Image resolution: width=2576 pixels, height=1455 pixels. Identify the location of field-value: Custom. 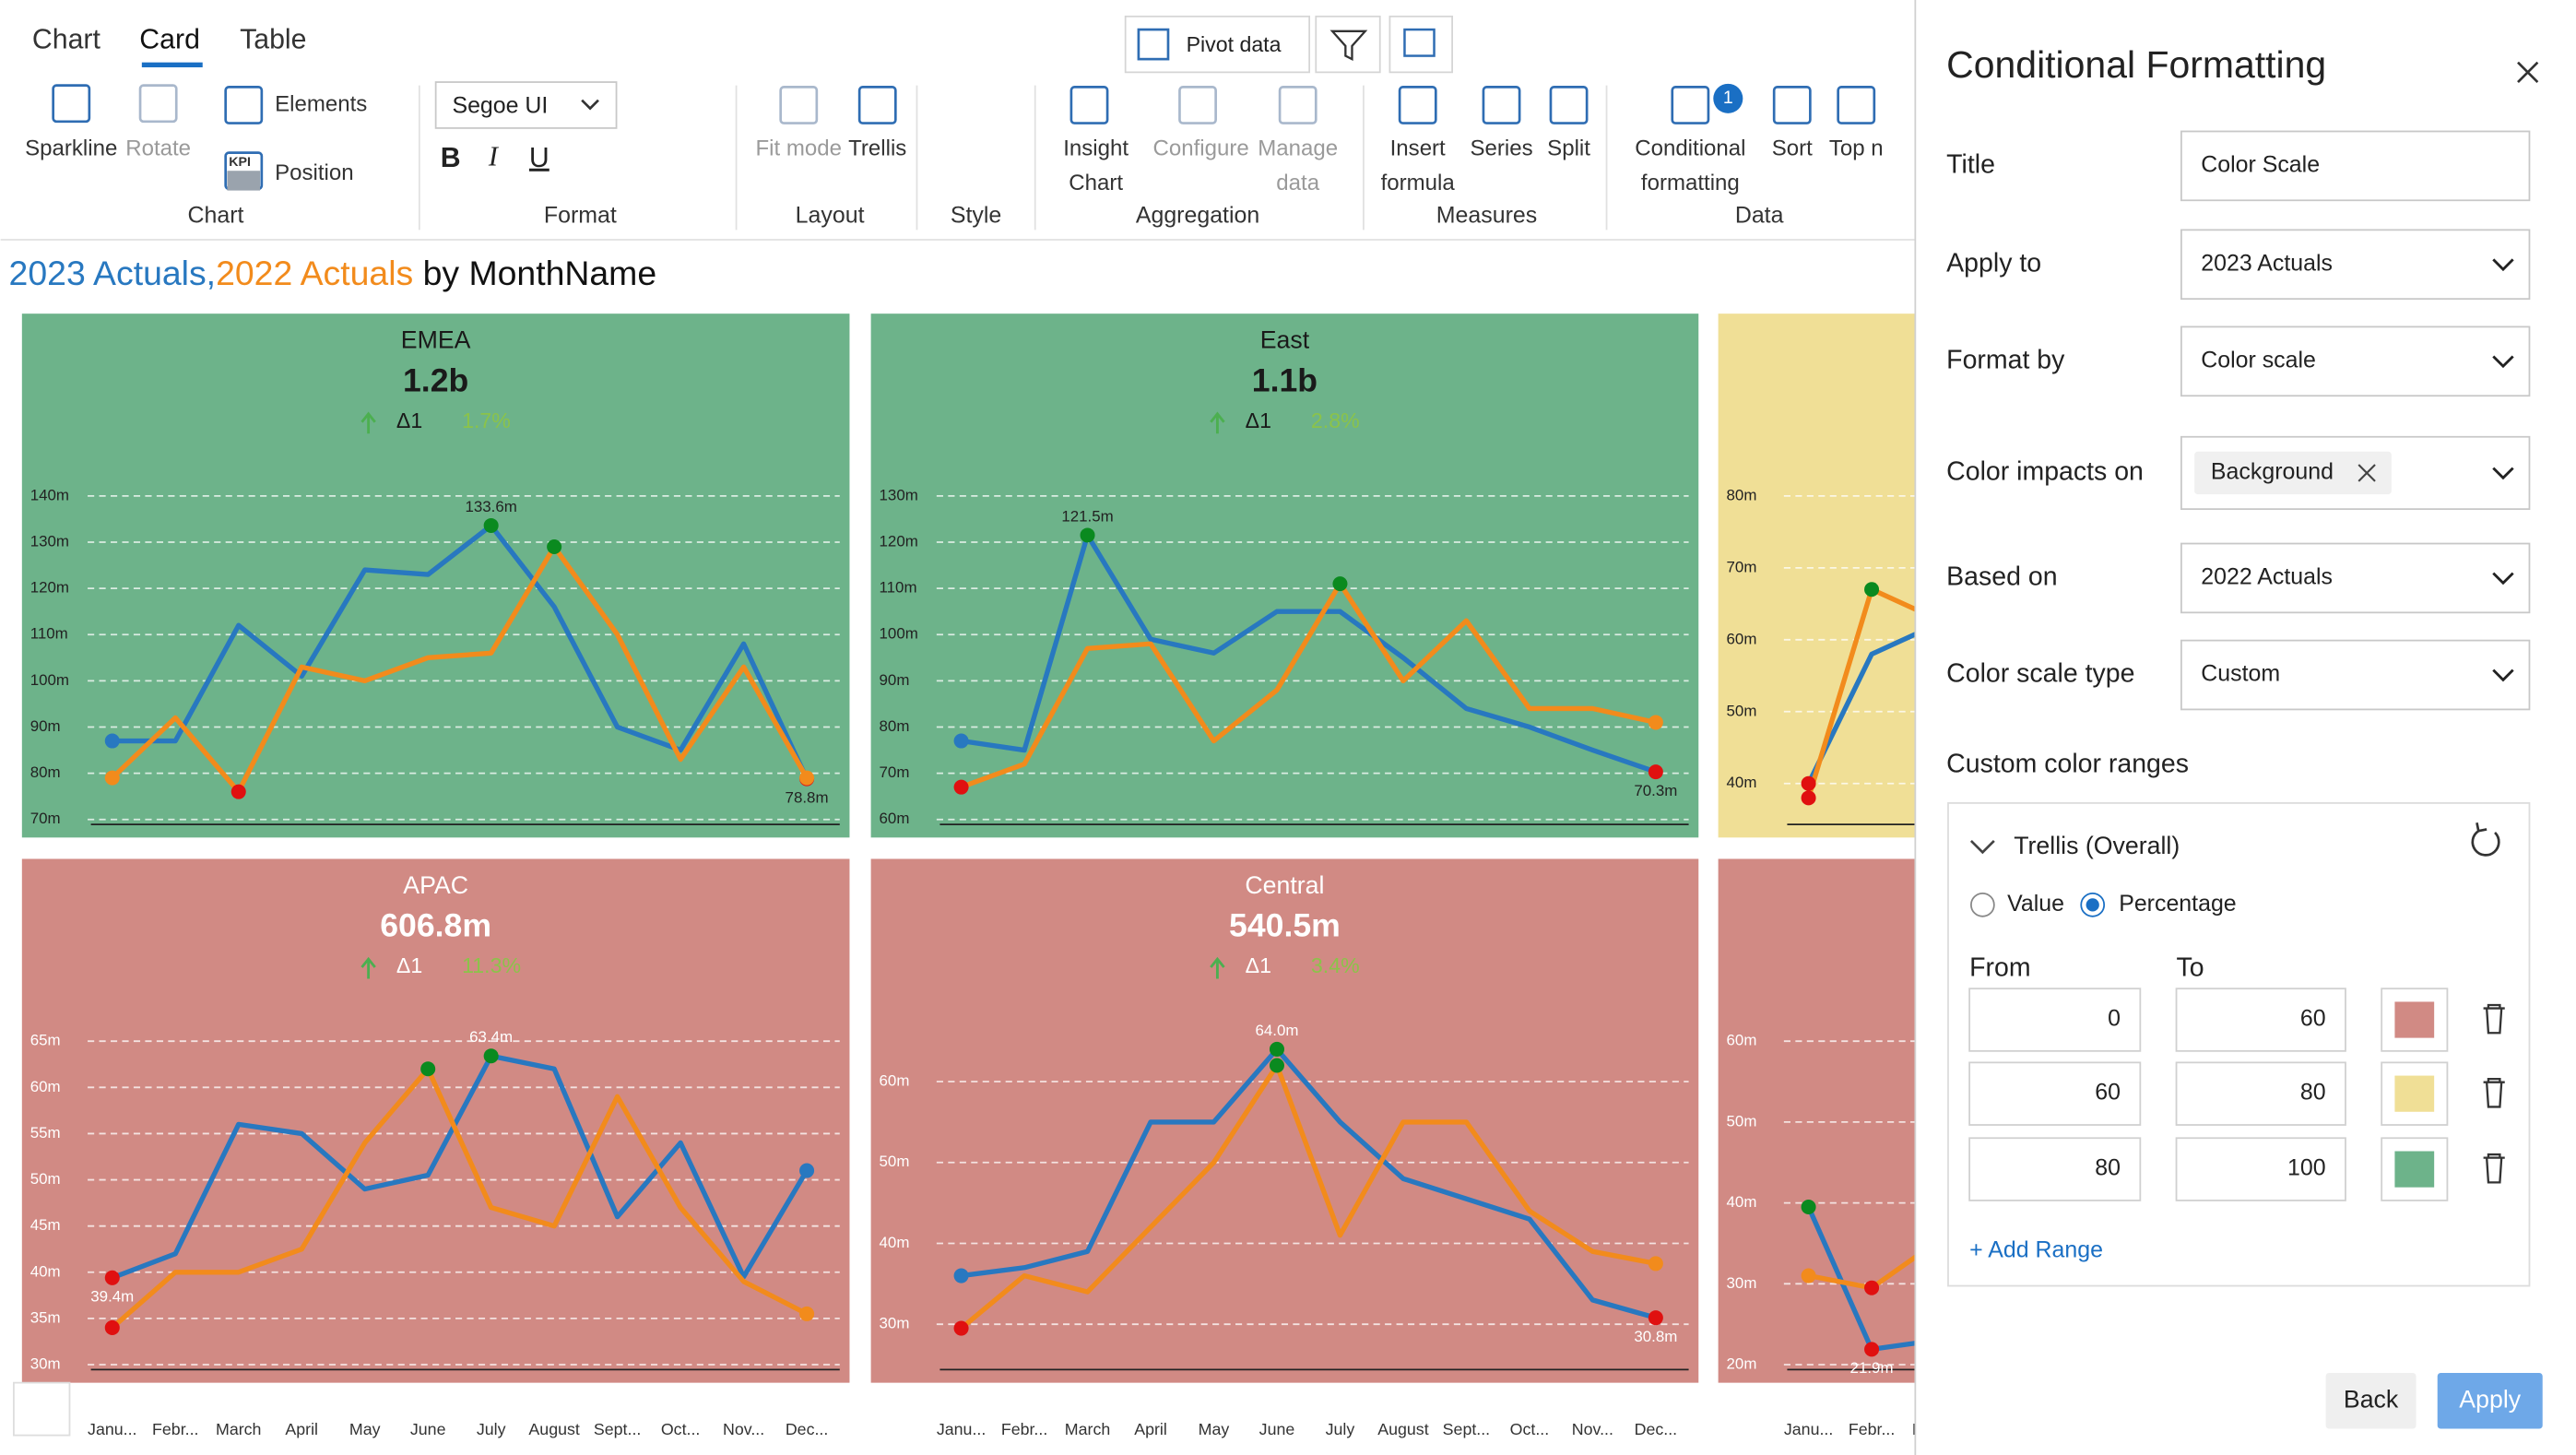
(2240, 674).